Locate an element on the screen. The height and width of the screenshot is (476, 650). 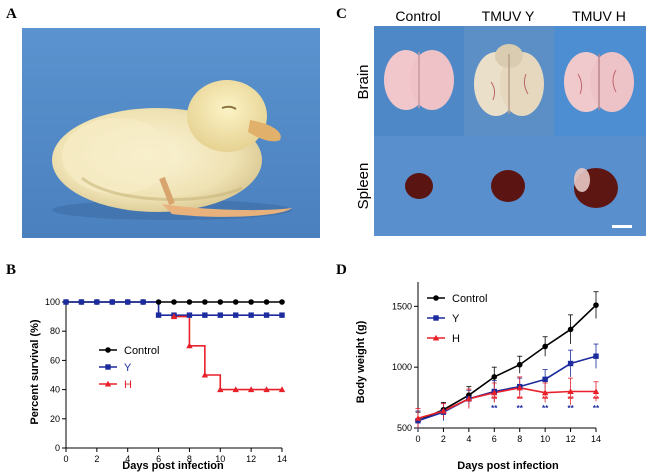
survival-x-tick-label: 6 is located at coordinates (158, 459).